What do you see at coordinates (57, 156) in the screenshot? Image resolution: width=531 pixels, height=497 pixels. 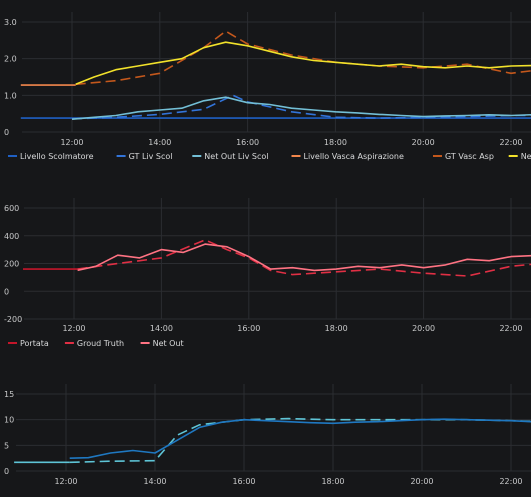 I see `legend-label: Livello Scolmatore` at bounding box center [57, 156].